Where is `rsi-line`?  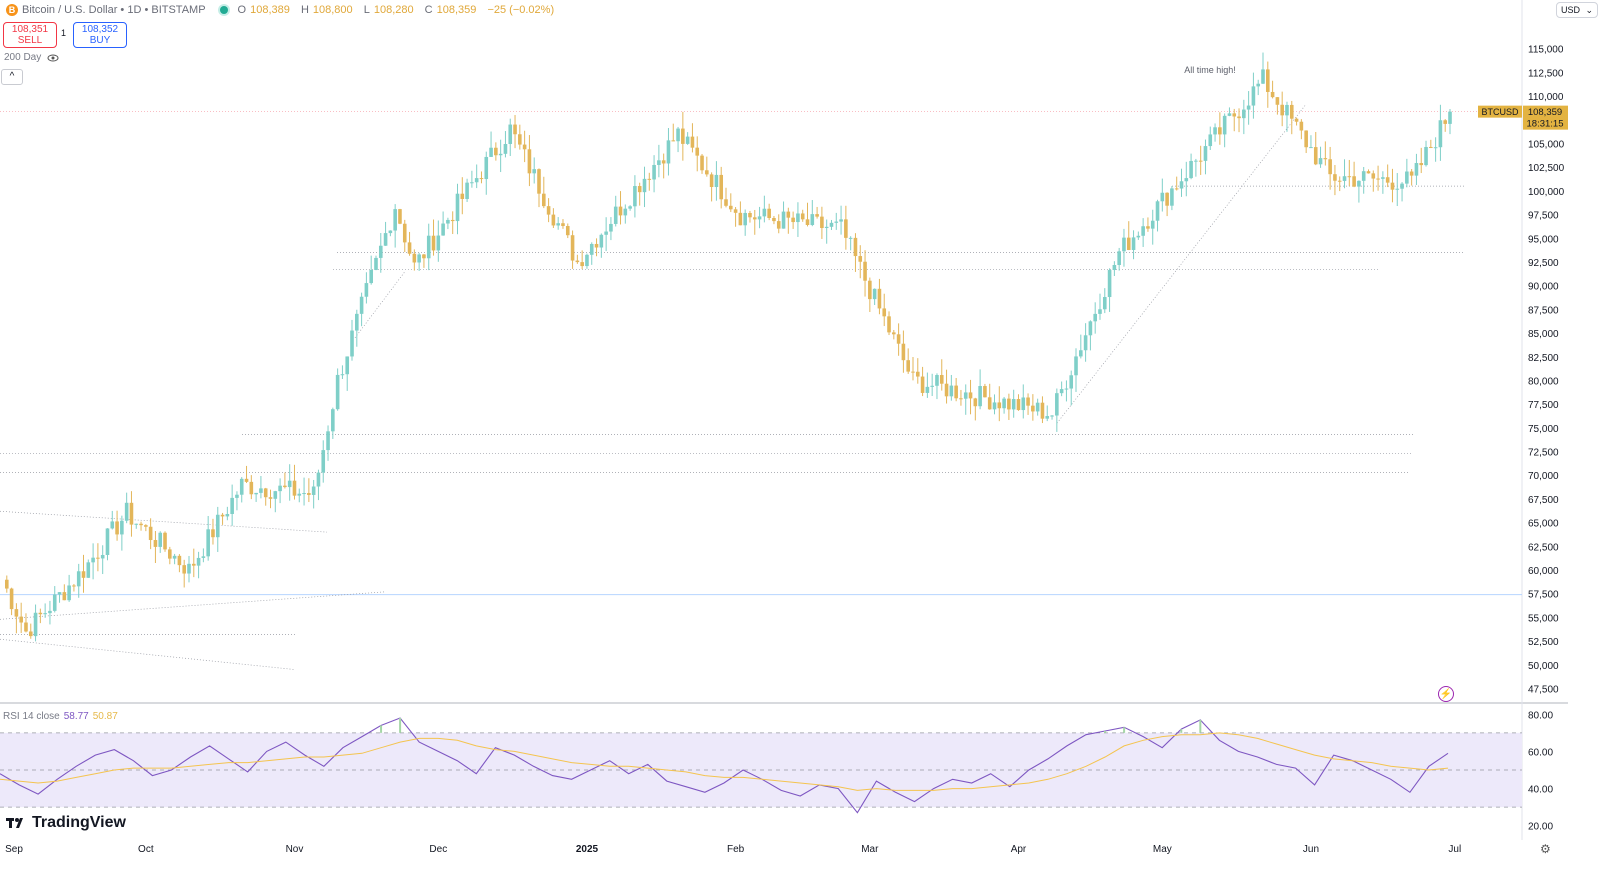 rsi-line is located at coordinates (724, 765).